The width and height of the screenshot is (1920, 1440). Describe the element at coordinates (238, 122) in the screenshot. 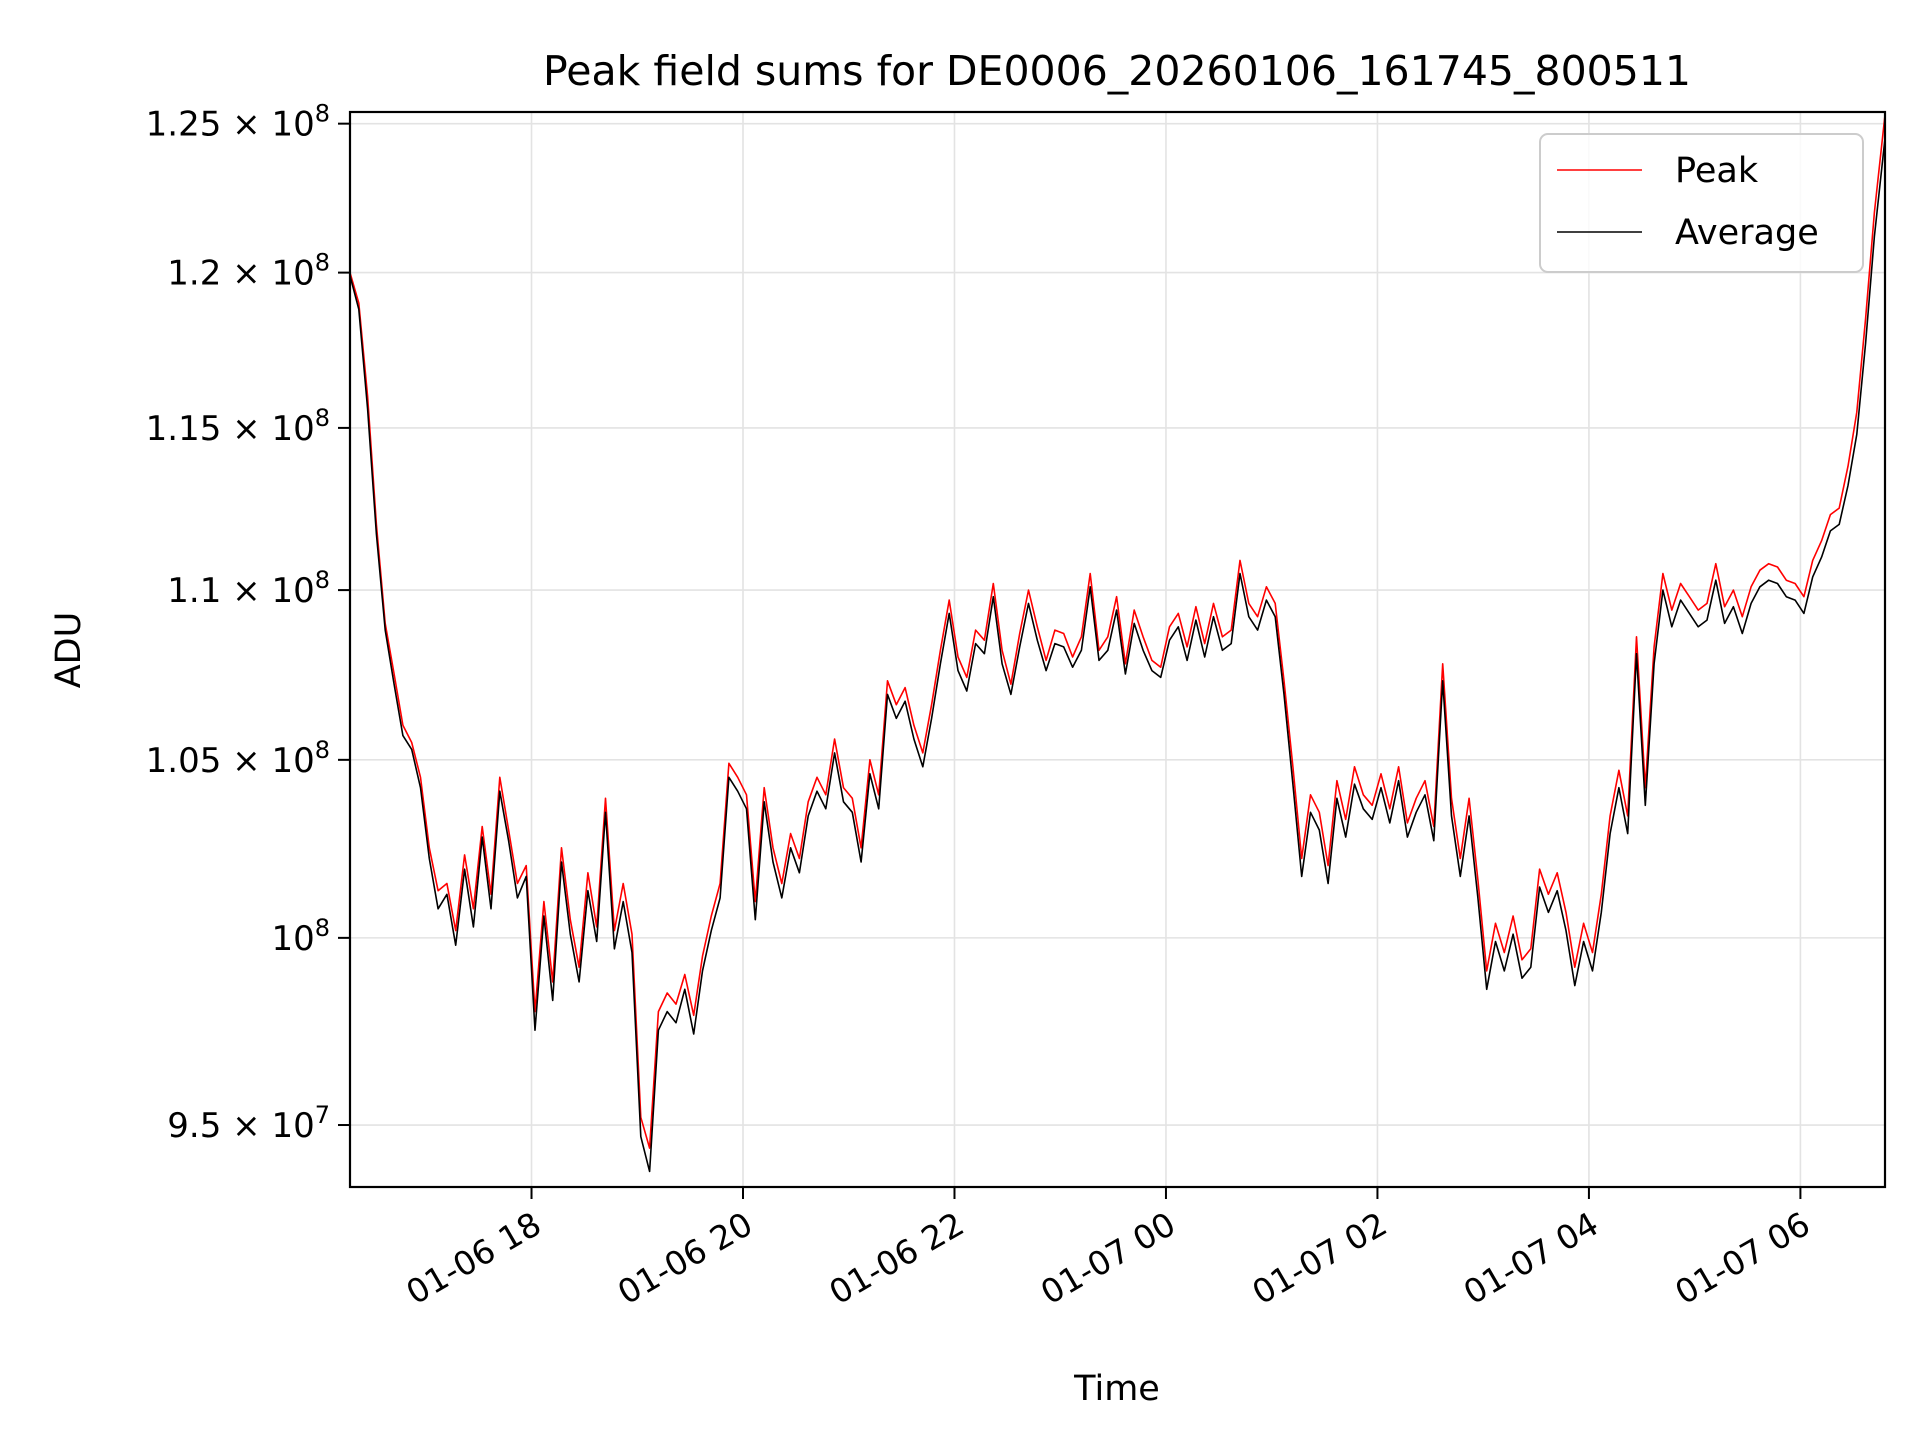

I see `y-tick-label: 1.25 × 108` at that location.